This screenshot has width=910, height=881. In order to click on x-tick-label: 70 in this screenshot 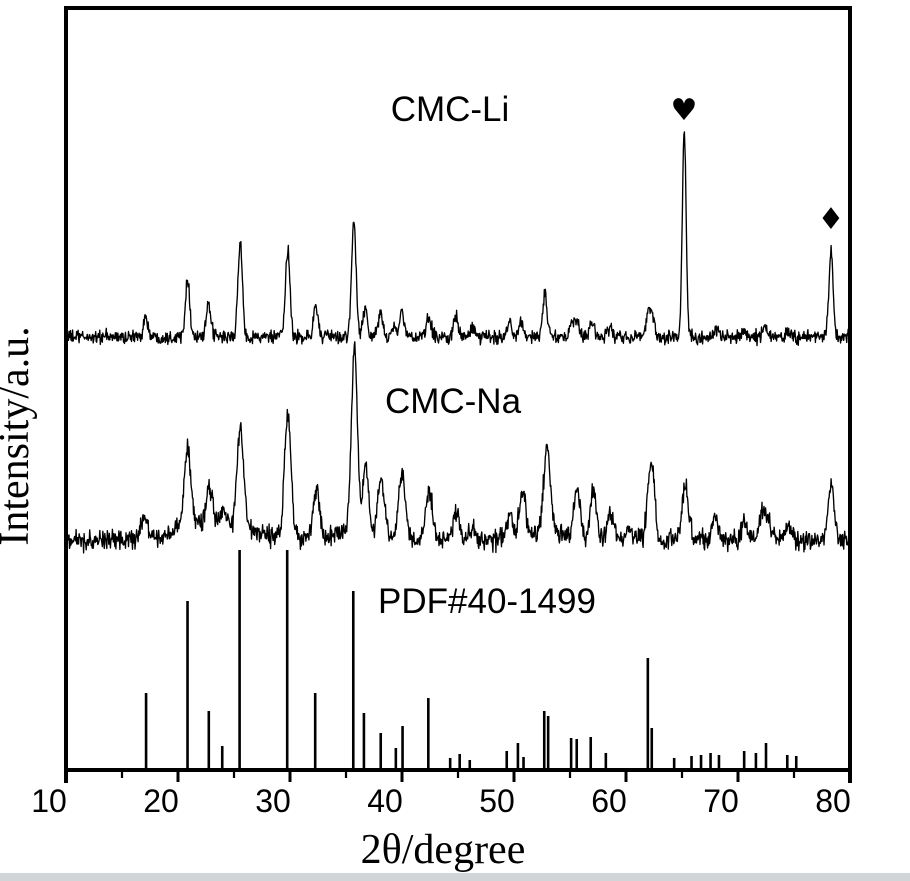, I will do `click(721, 801)`.